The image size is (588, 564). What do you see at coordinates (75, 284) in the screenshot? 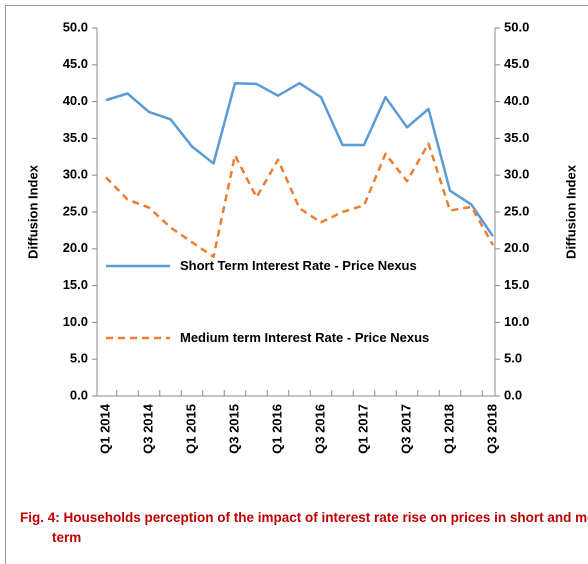
I see `y-tick-label: 15.0` at bounding box center [75, 284].